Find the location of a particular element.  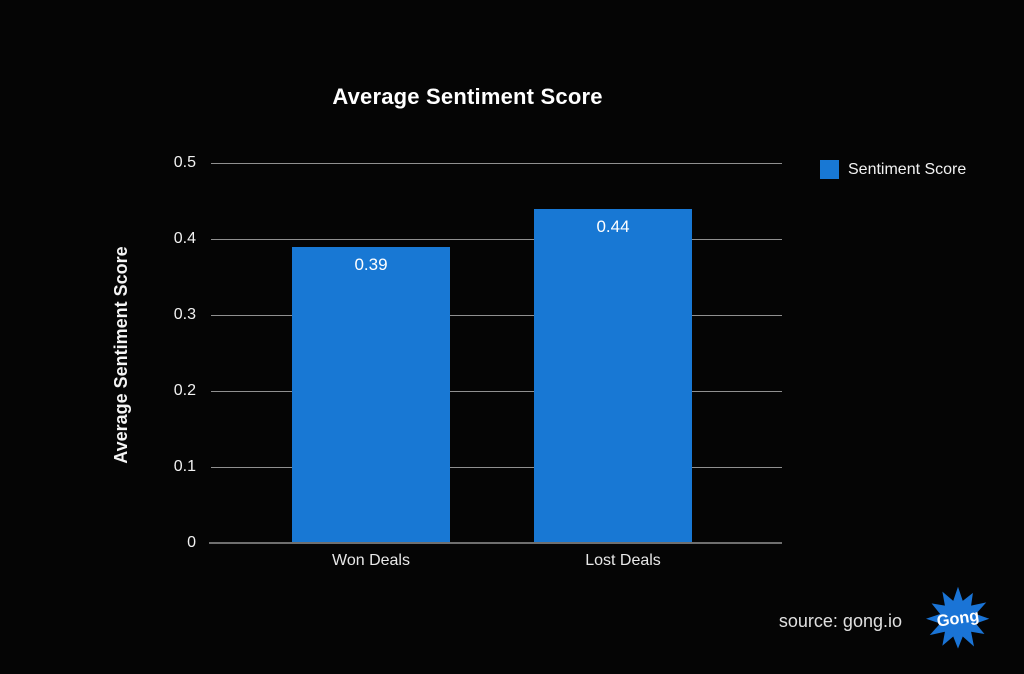

bar-won-deals is located at coordinates (371, 394).